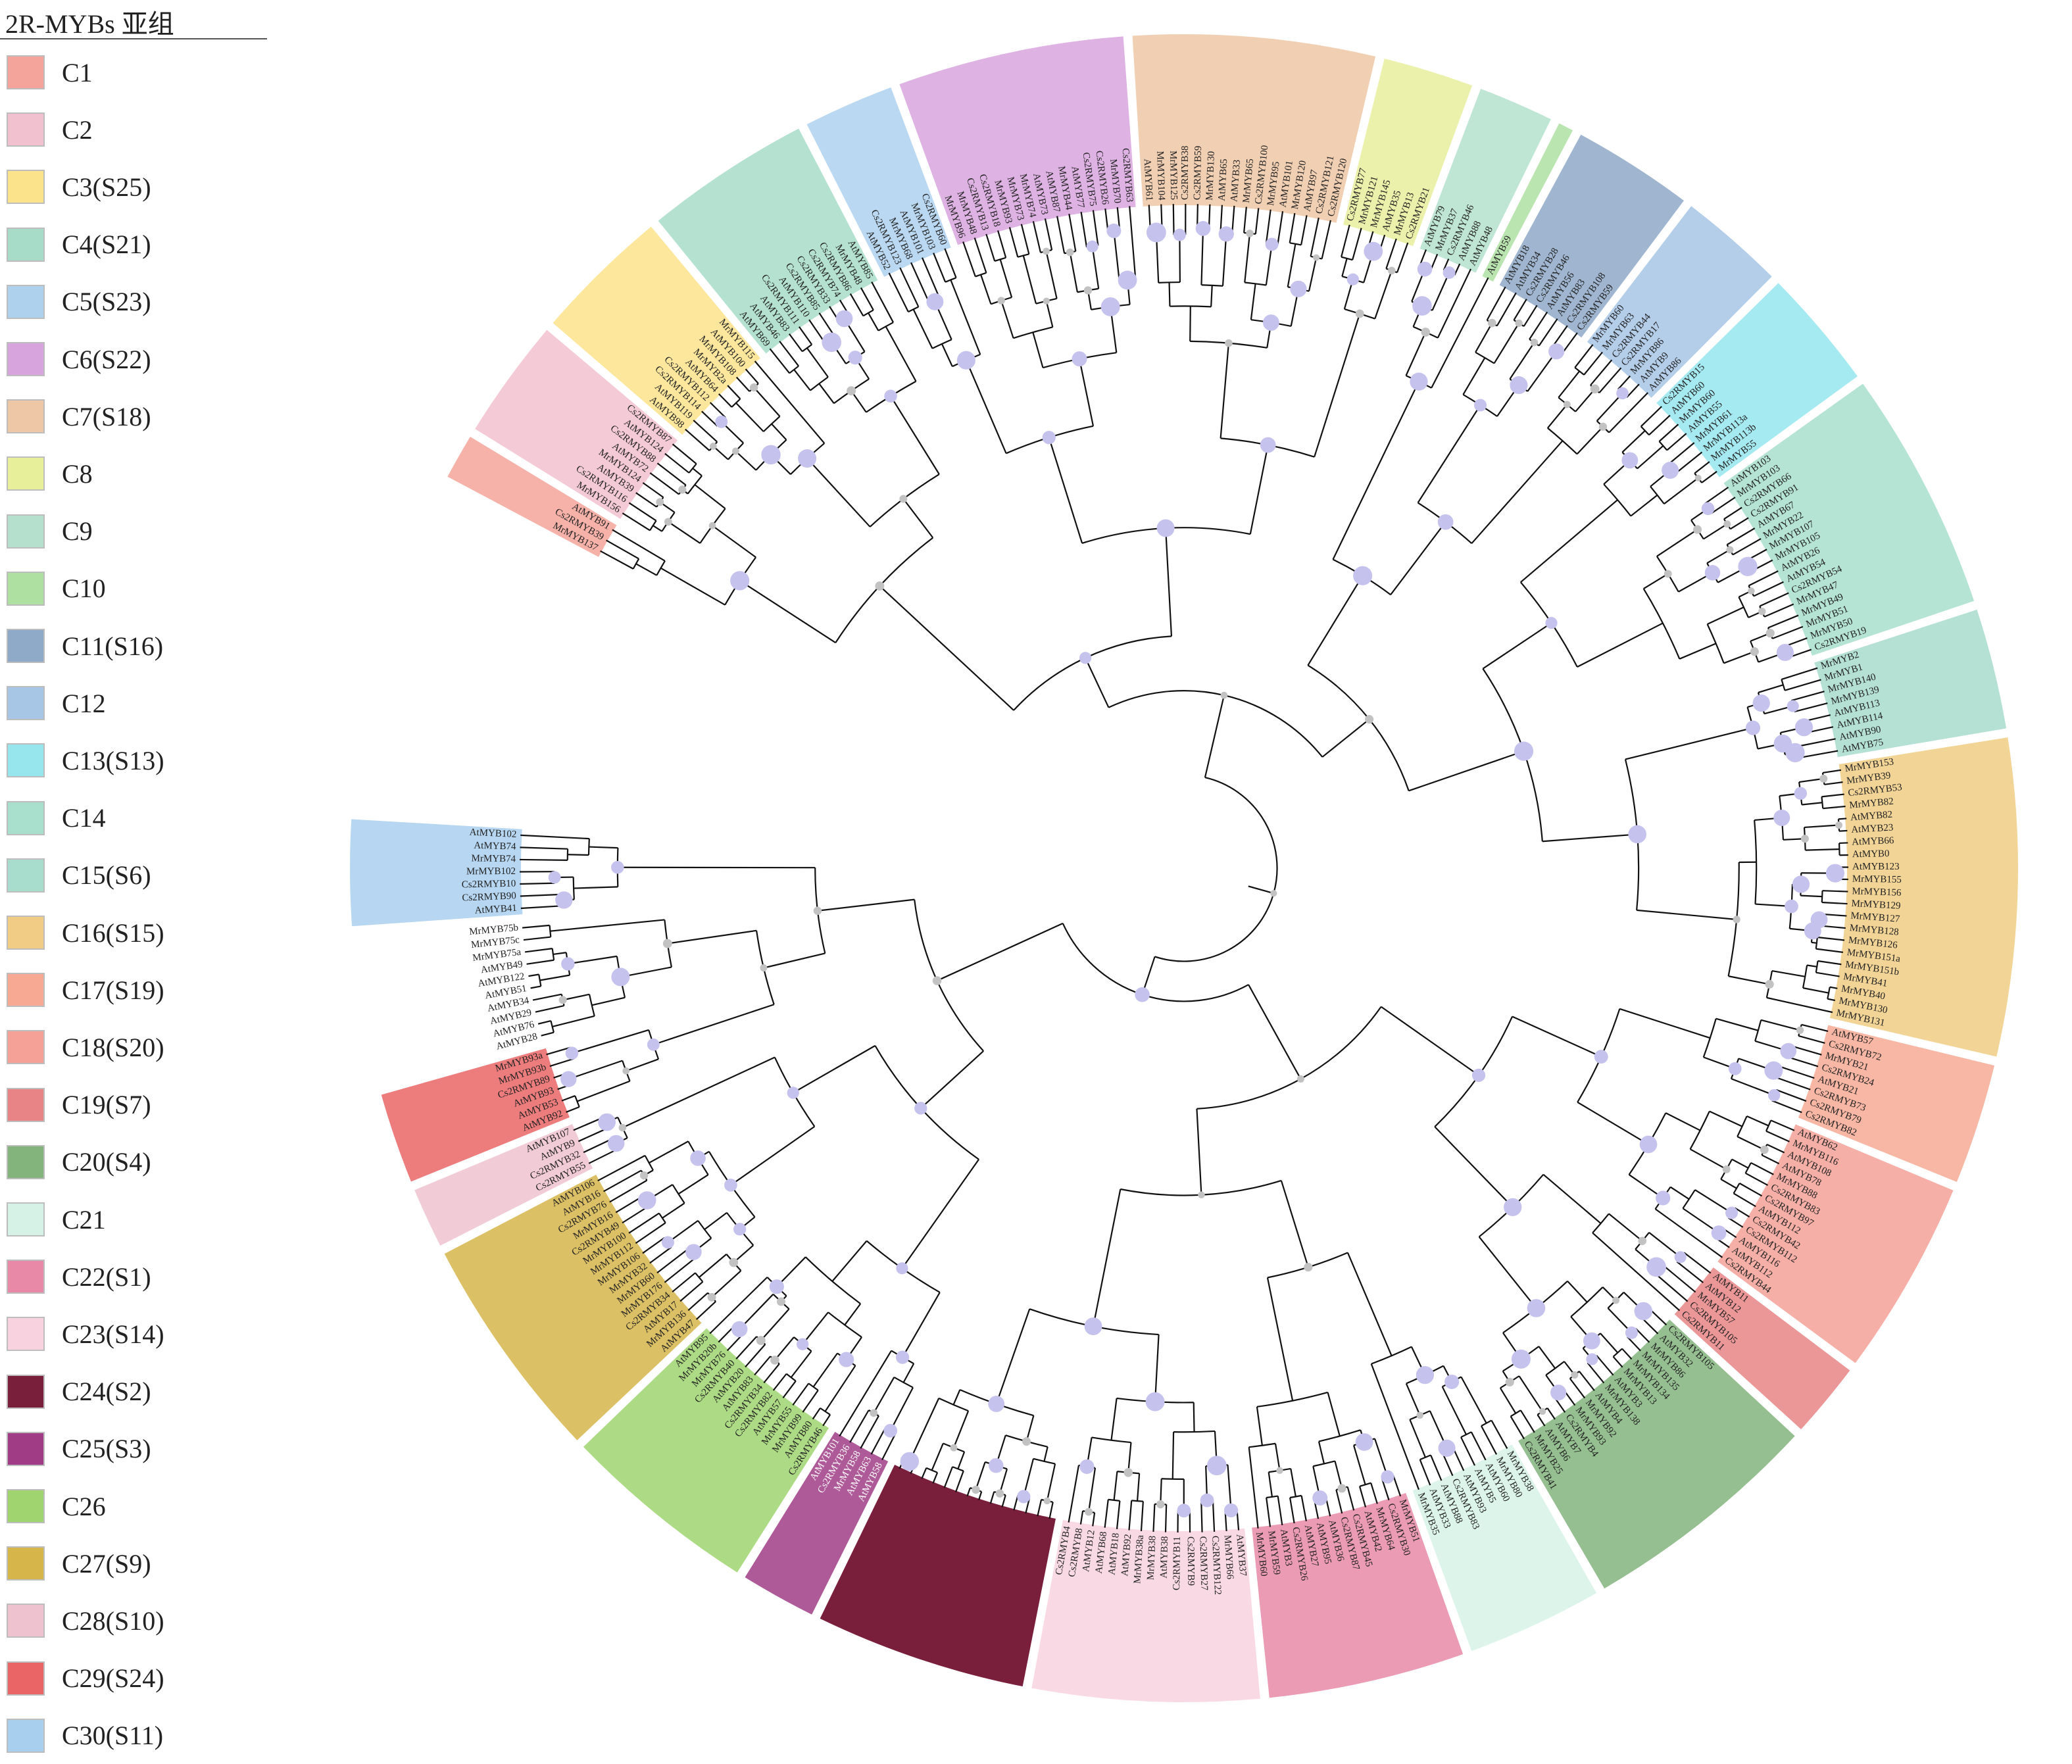 The width and height of the screenshot is (2072, 1764). Describe the element at coordinates (1115, 182) in the screenshot. I see `tip-label: MrMYB70` at that location.